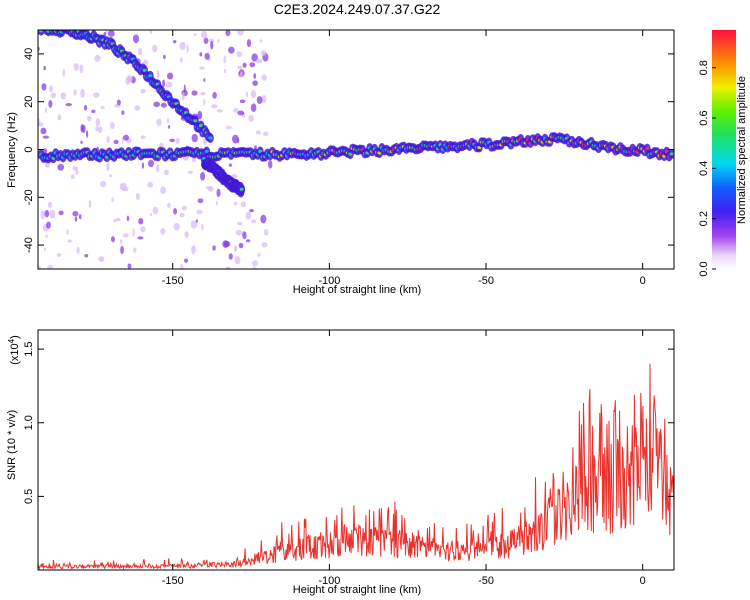  Describe the element at coordinates (643, 581) in the screenshot. I see `snr-x-tick-label: 0` at that location.